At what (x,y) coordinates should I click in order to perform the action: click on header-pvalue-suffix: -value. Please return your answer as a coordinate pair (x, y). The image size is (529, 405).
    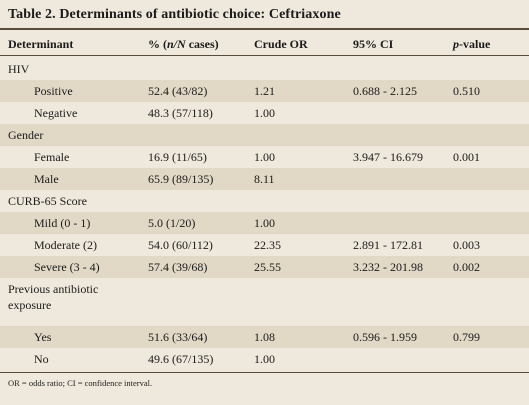
    Looking at the image, I should click on (475, 44).